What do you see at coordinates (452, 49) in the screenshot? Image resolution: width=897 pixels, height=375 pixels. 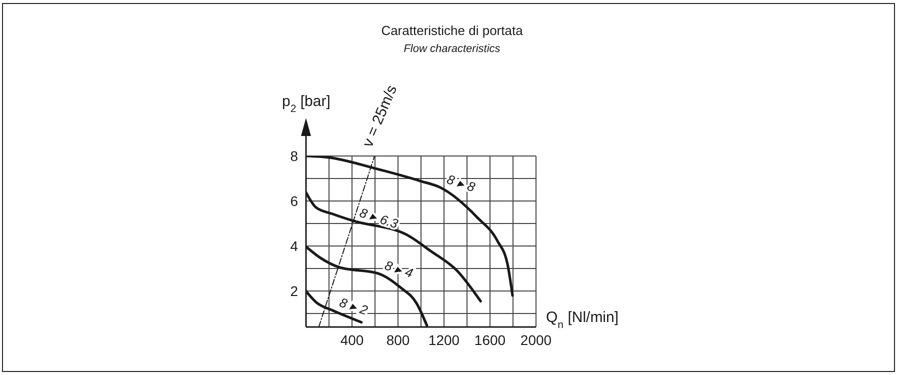 I see `chart-subtitle: Flow characteristics` at bounding box center [452, 49].